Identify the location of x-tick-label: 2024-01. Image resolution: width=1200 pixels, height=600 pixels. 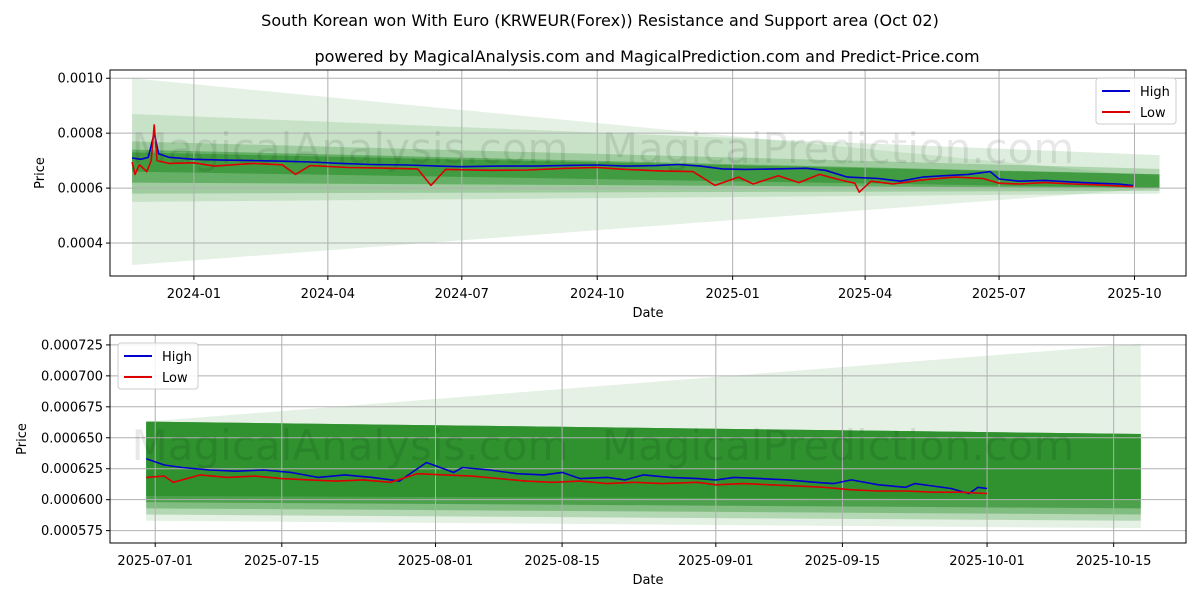
(194, 294).